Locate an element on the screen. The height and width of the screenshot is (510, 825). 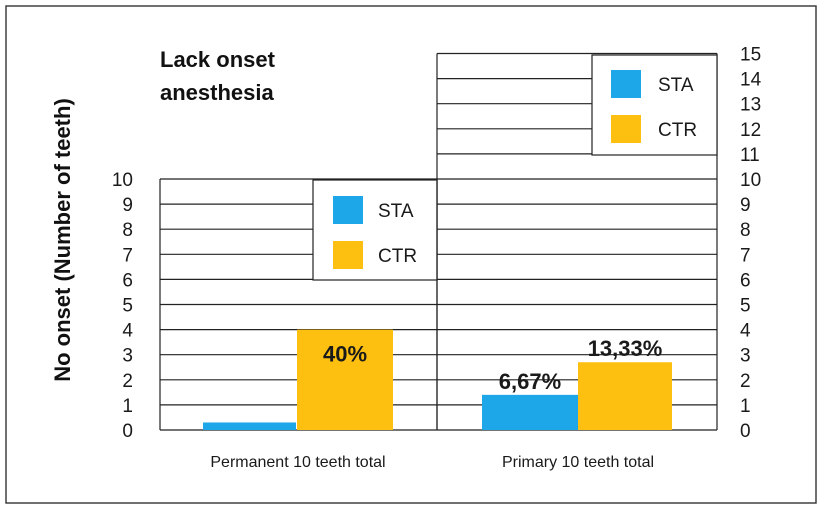
data-label-sta: 6,67% is located at coordinates (530, 381).